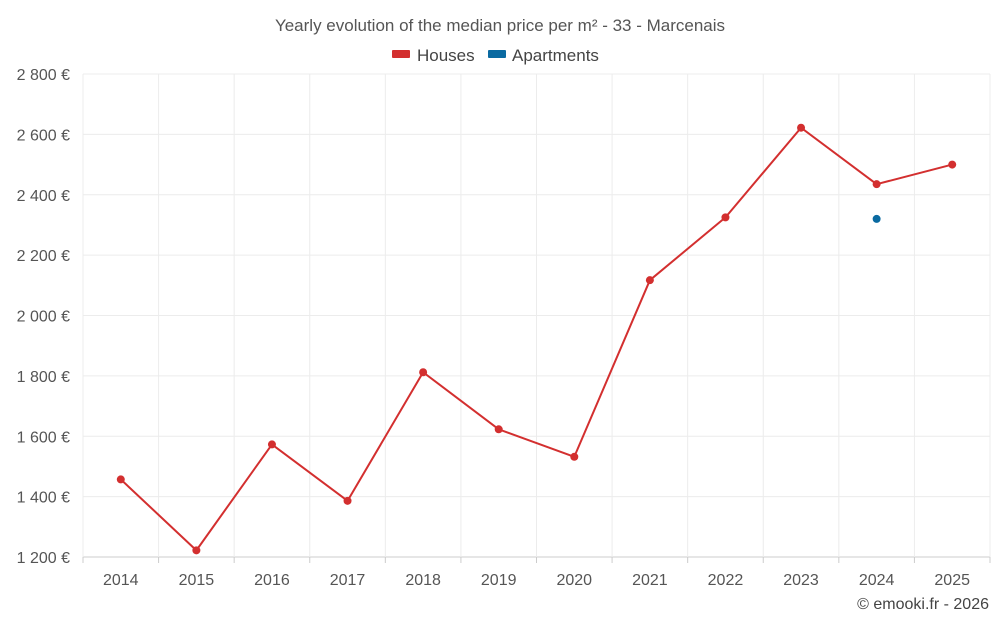 This screenshot has height=625, width=1000. Describe the element at coordinates (726, 580) in the screenshot. I see `x-tick-label: 2022` at that location.